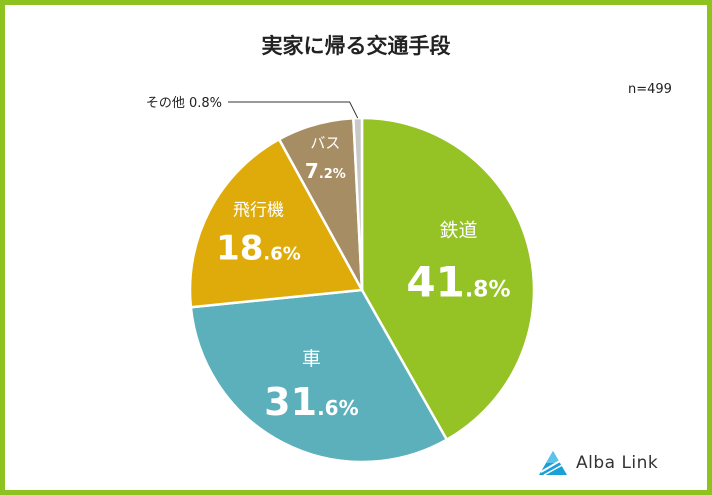 The width and height of the screenshot is (712, 495). I want to click on slice-name-label-1: 車, so click(311, 359).